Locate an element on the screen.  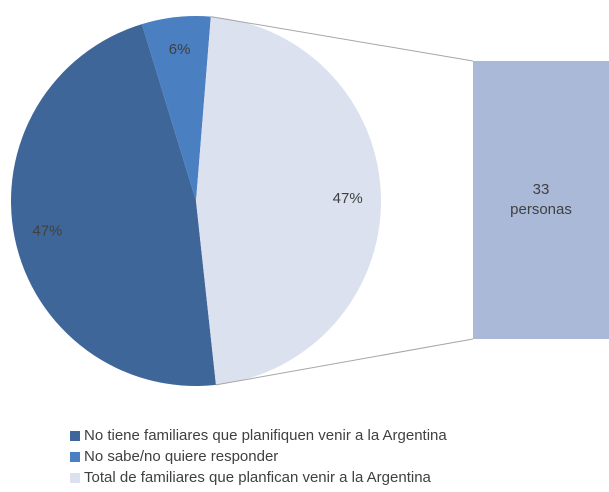
legend-label: No sabe/no quiere responder is located at coordinates (181, 456).